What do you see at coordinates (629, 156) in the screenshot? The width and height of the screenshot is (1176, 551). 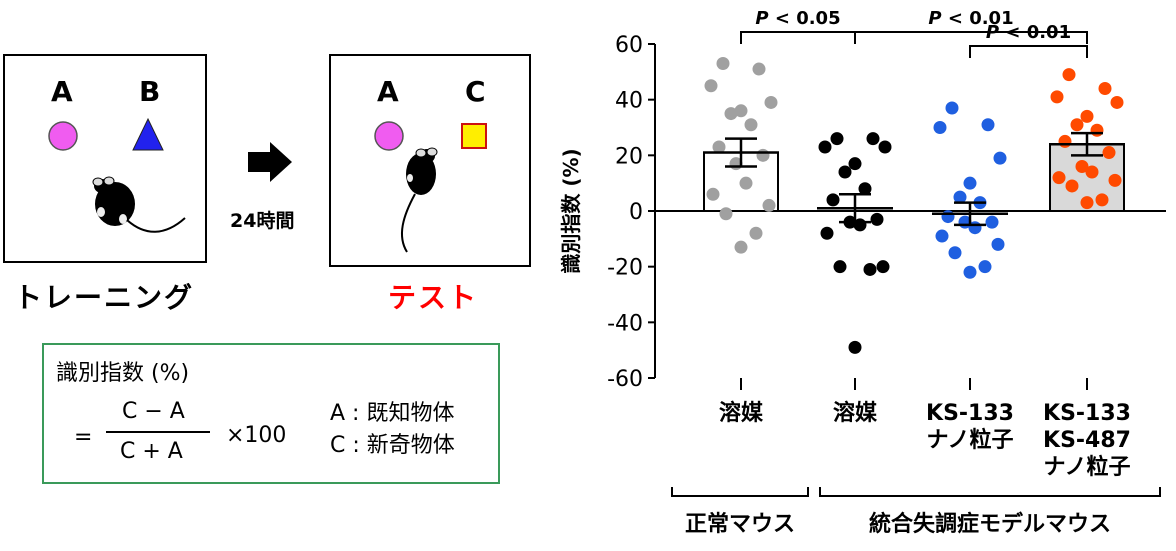 I see `y-tick-label: 20` at bounding box center [629, 156].